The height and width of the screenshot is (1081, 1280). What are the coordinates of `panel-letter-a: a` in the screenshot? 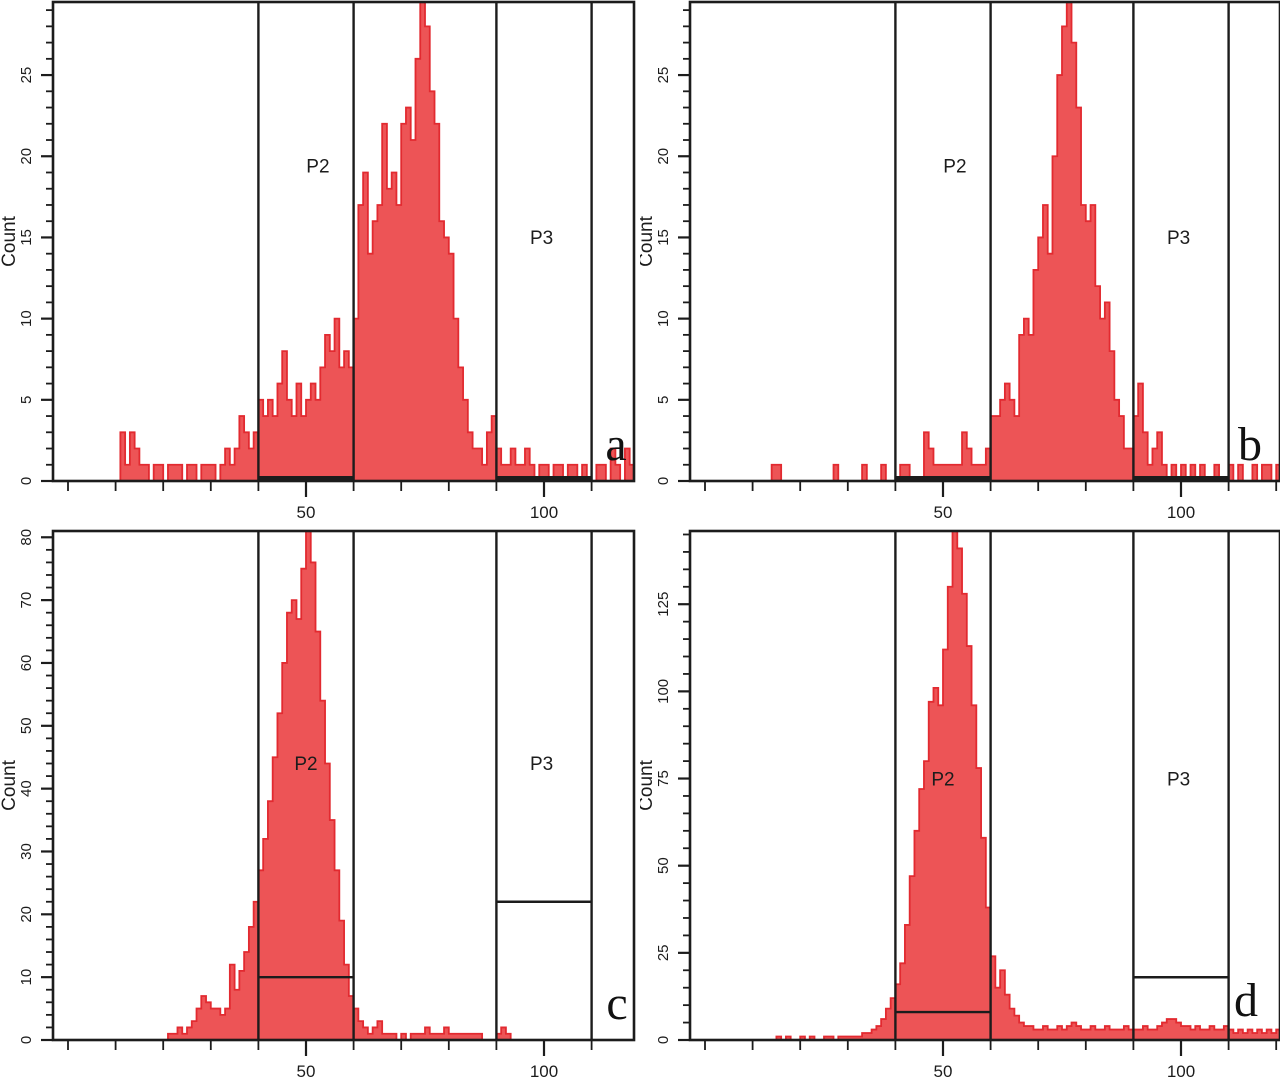 It's located at (615, 444).